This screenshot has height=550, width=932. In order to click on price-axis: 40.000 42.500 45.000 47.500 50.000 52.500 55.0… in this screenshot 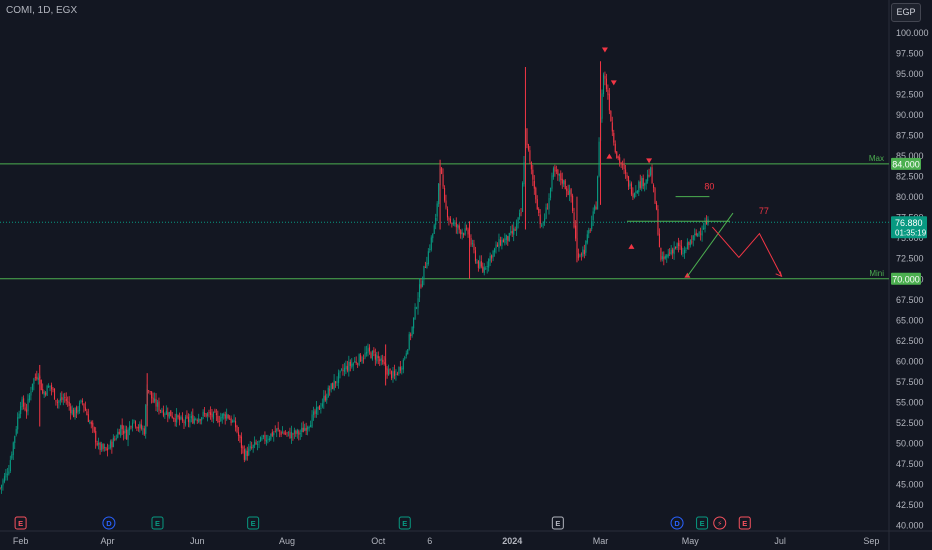, I will do `click(912, 279)`.